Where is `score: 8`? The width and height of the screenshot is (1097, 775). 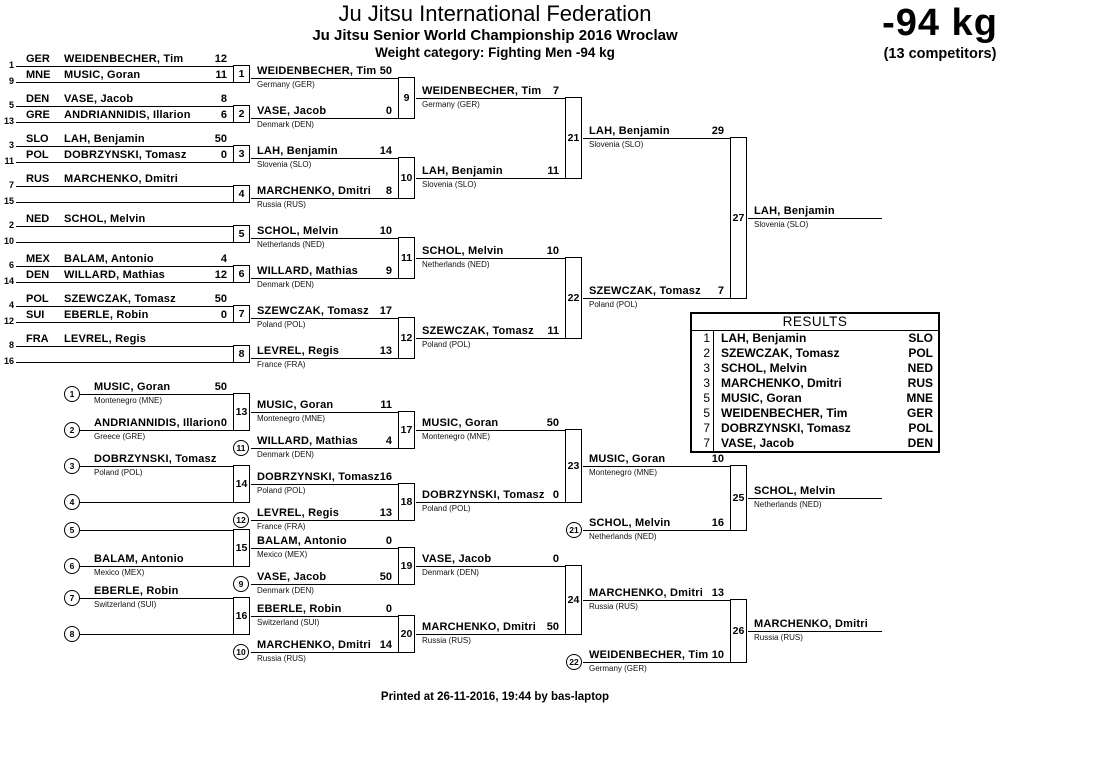
score: 8 is located at coordinates (223, 99).